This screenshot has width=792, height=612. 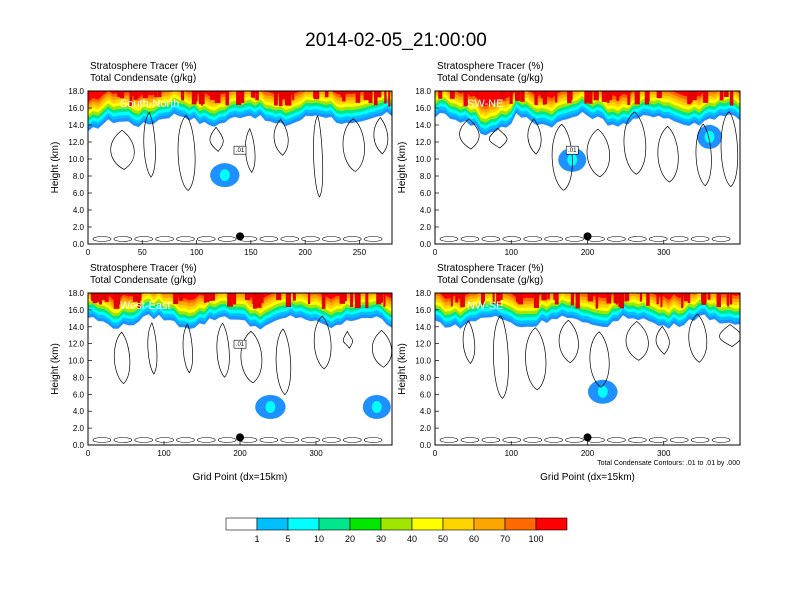 I want to click on colorbar-label: 70, so click(x=505, y=539).